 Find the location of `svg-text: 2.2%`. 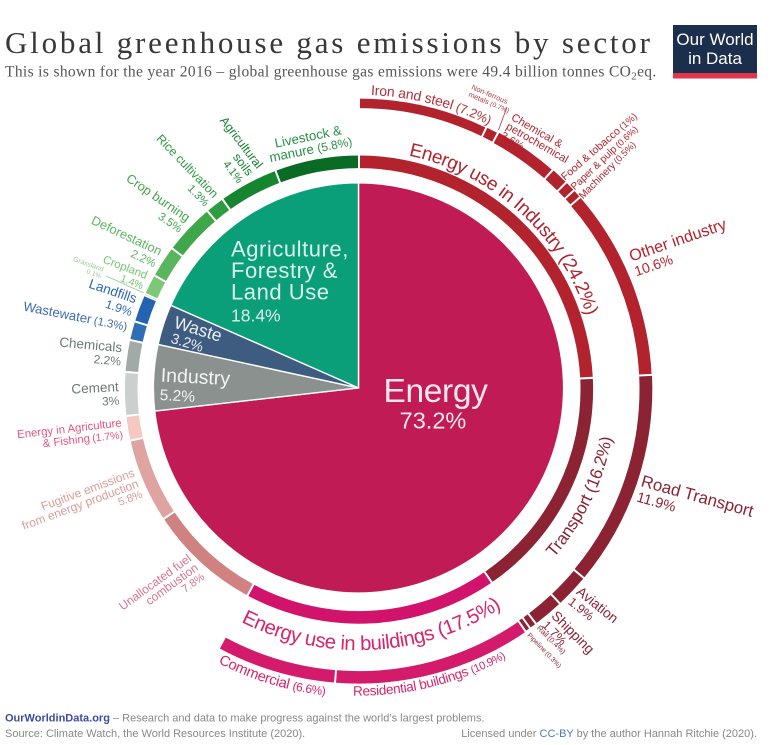

svg-text: 2.2% is located at coordinates (107, 360).